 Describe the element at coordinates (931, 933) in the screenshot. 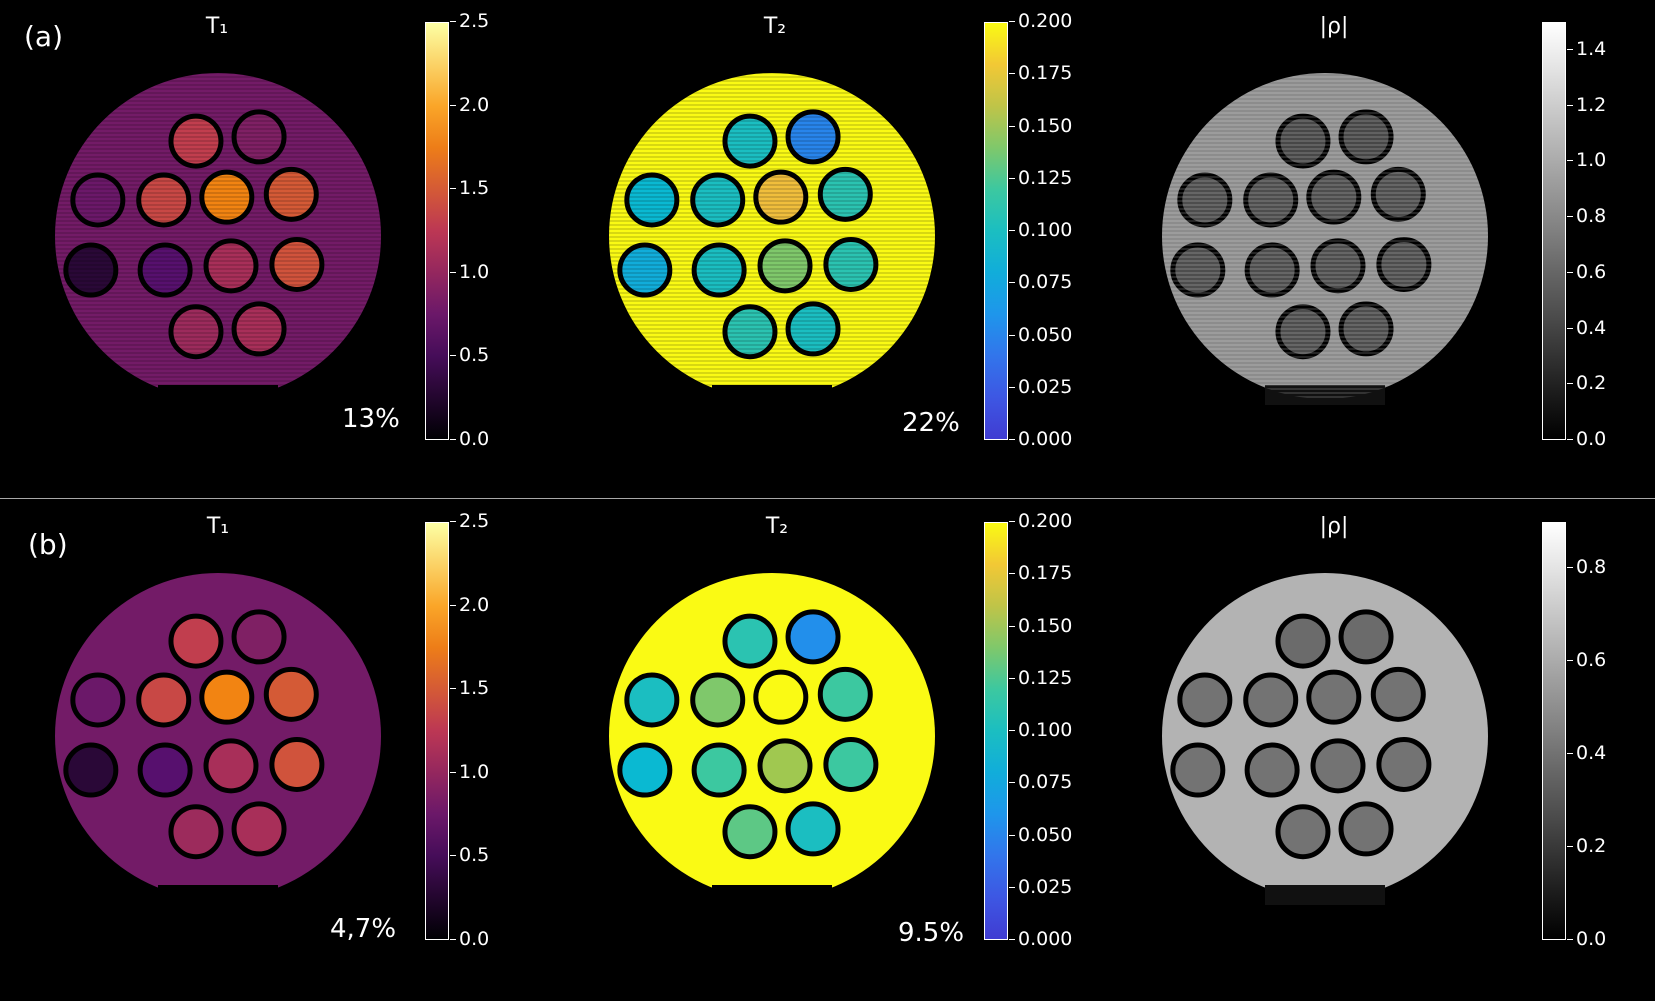

I see `error-b-t2: 9.5%` at that location.